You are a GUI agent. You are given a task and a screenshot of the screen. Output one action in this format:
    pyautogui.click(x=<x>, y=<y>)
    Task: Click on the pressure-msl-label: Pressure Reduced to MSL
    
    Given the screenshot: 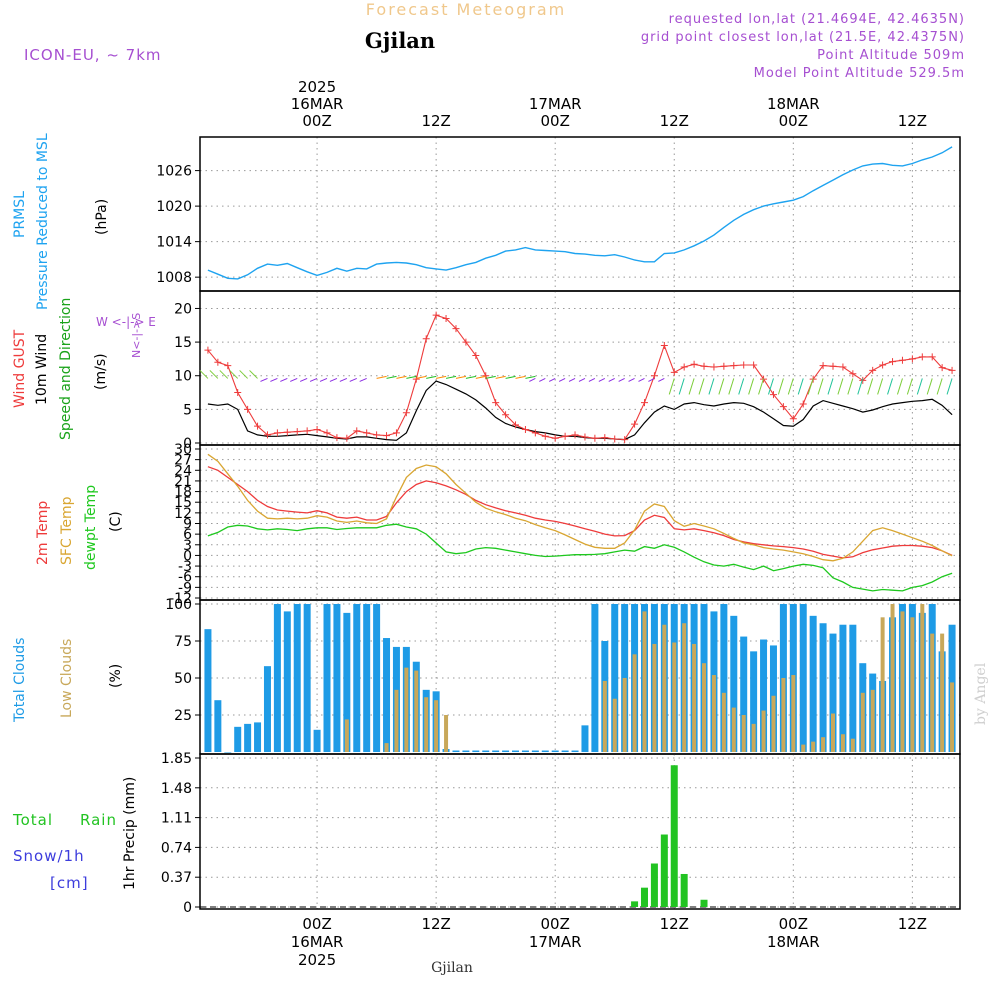 What is the action you would take?
    pyautogui.click(x=43, y=221)
    